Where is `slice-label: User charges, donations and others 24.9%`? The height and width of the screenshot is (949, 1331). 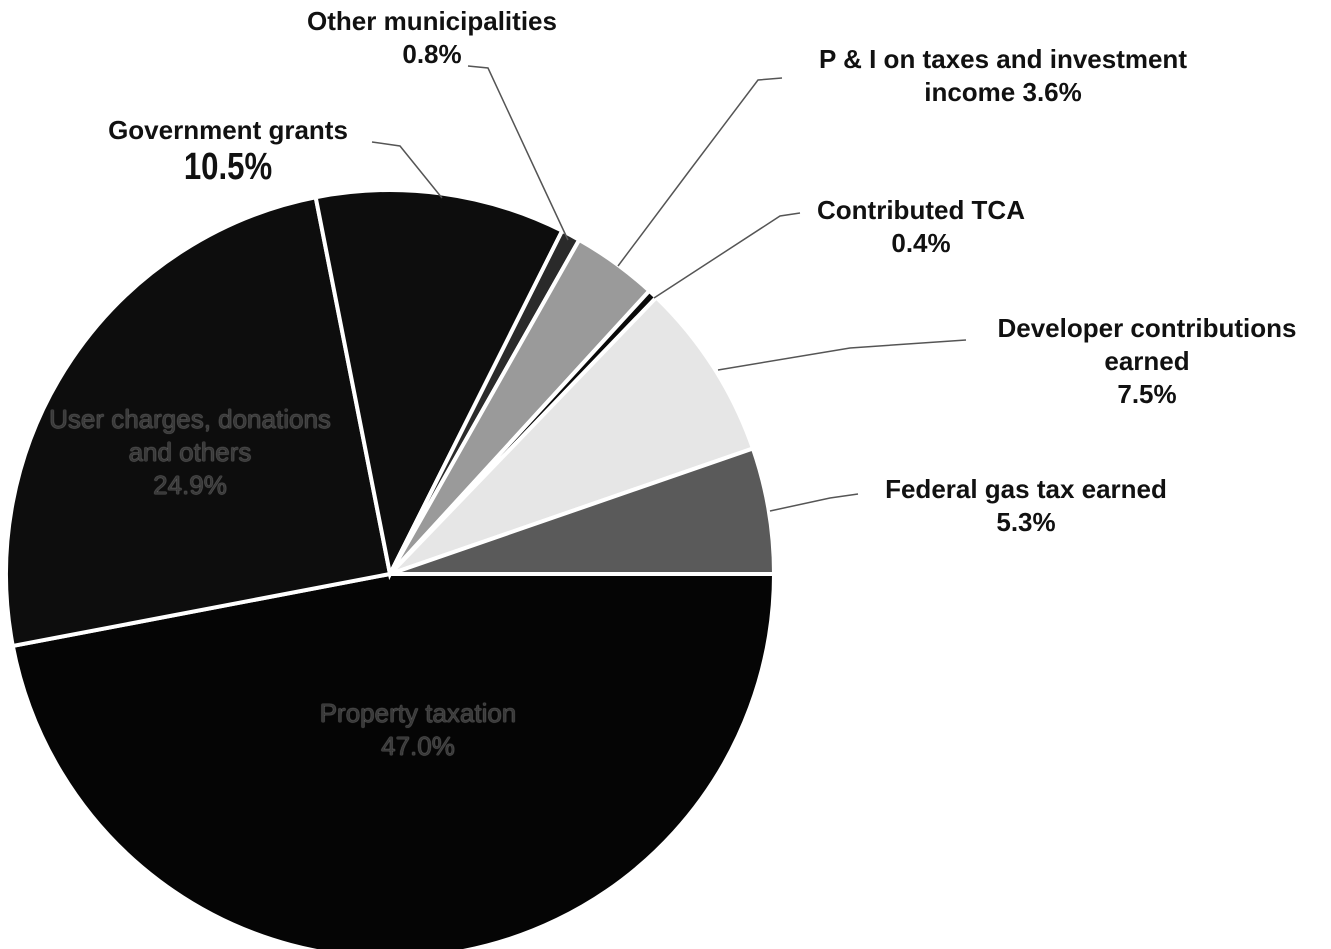
slice-label: User charges, donations and others 24.9% is located at coordinates (190, 452).